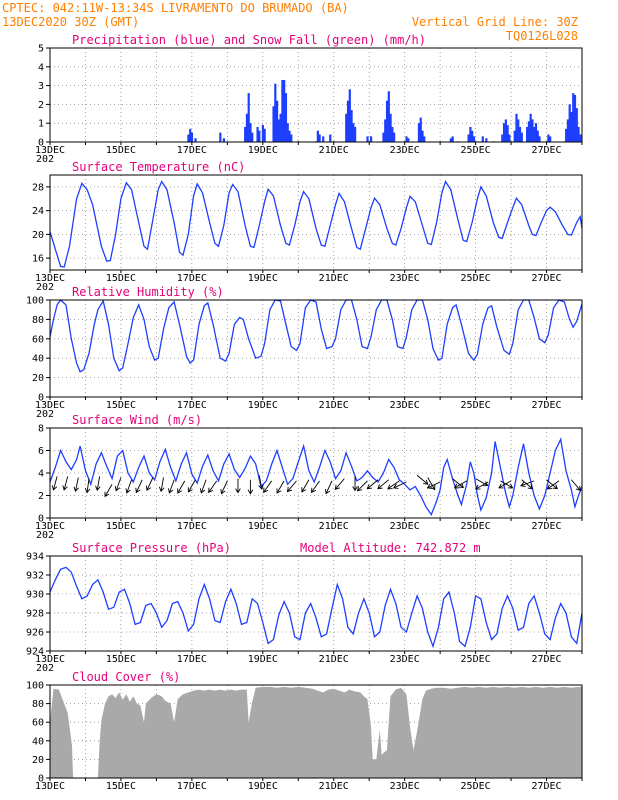 The image size is (618, 800). I want to click on wind-ytick-label: 6, so click(41, 451).